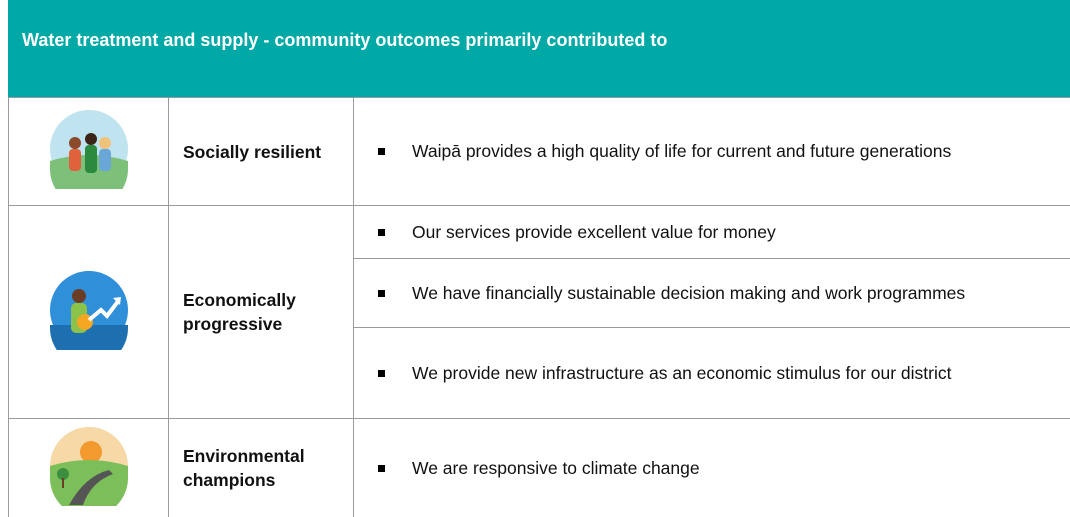 This screenshot has width=1070, height=517. I want to click on label-cell: Economically progressive, so click(261, 312).